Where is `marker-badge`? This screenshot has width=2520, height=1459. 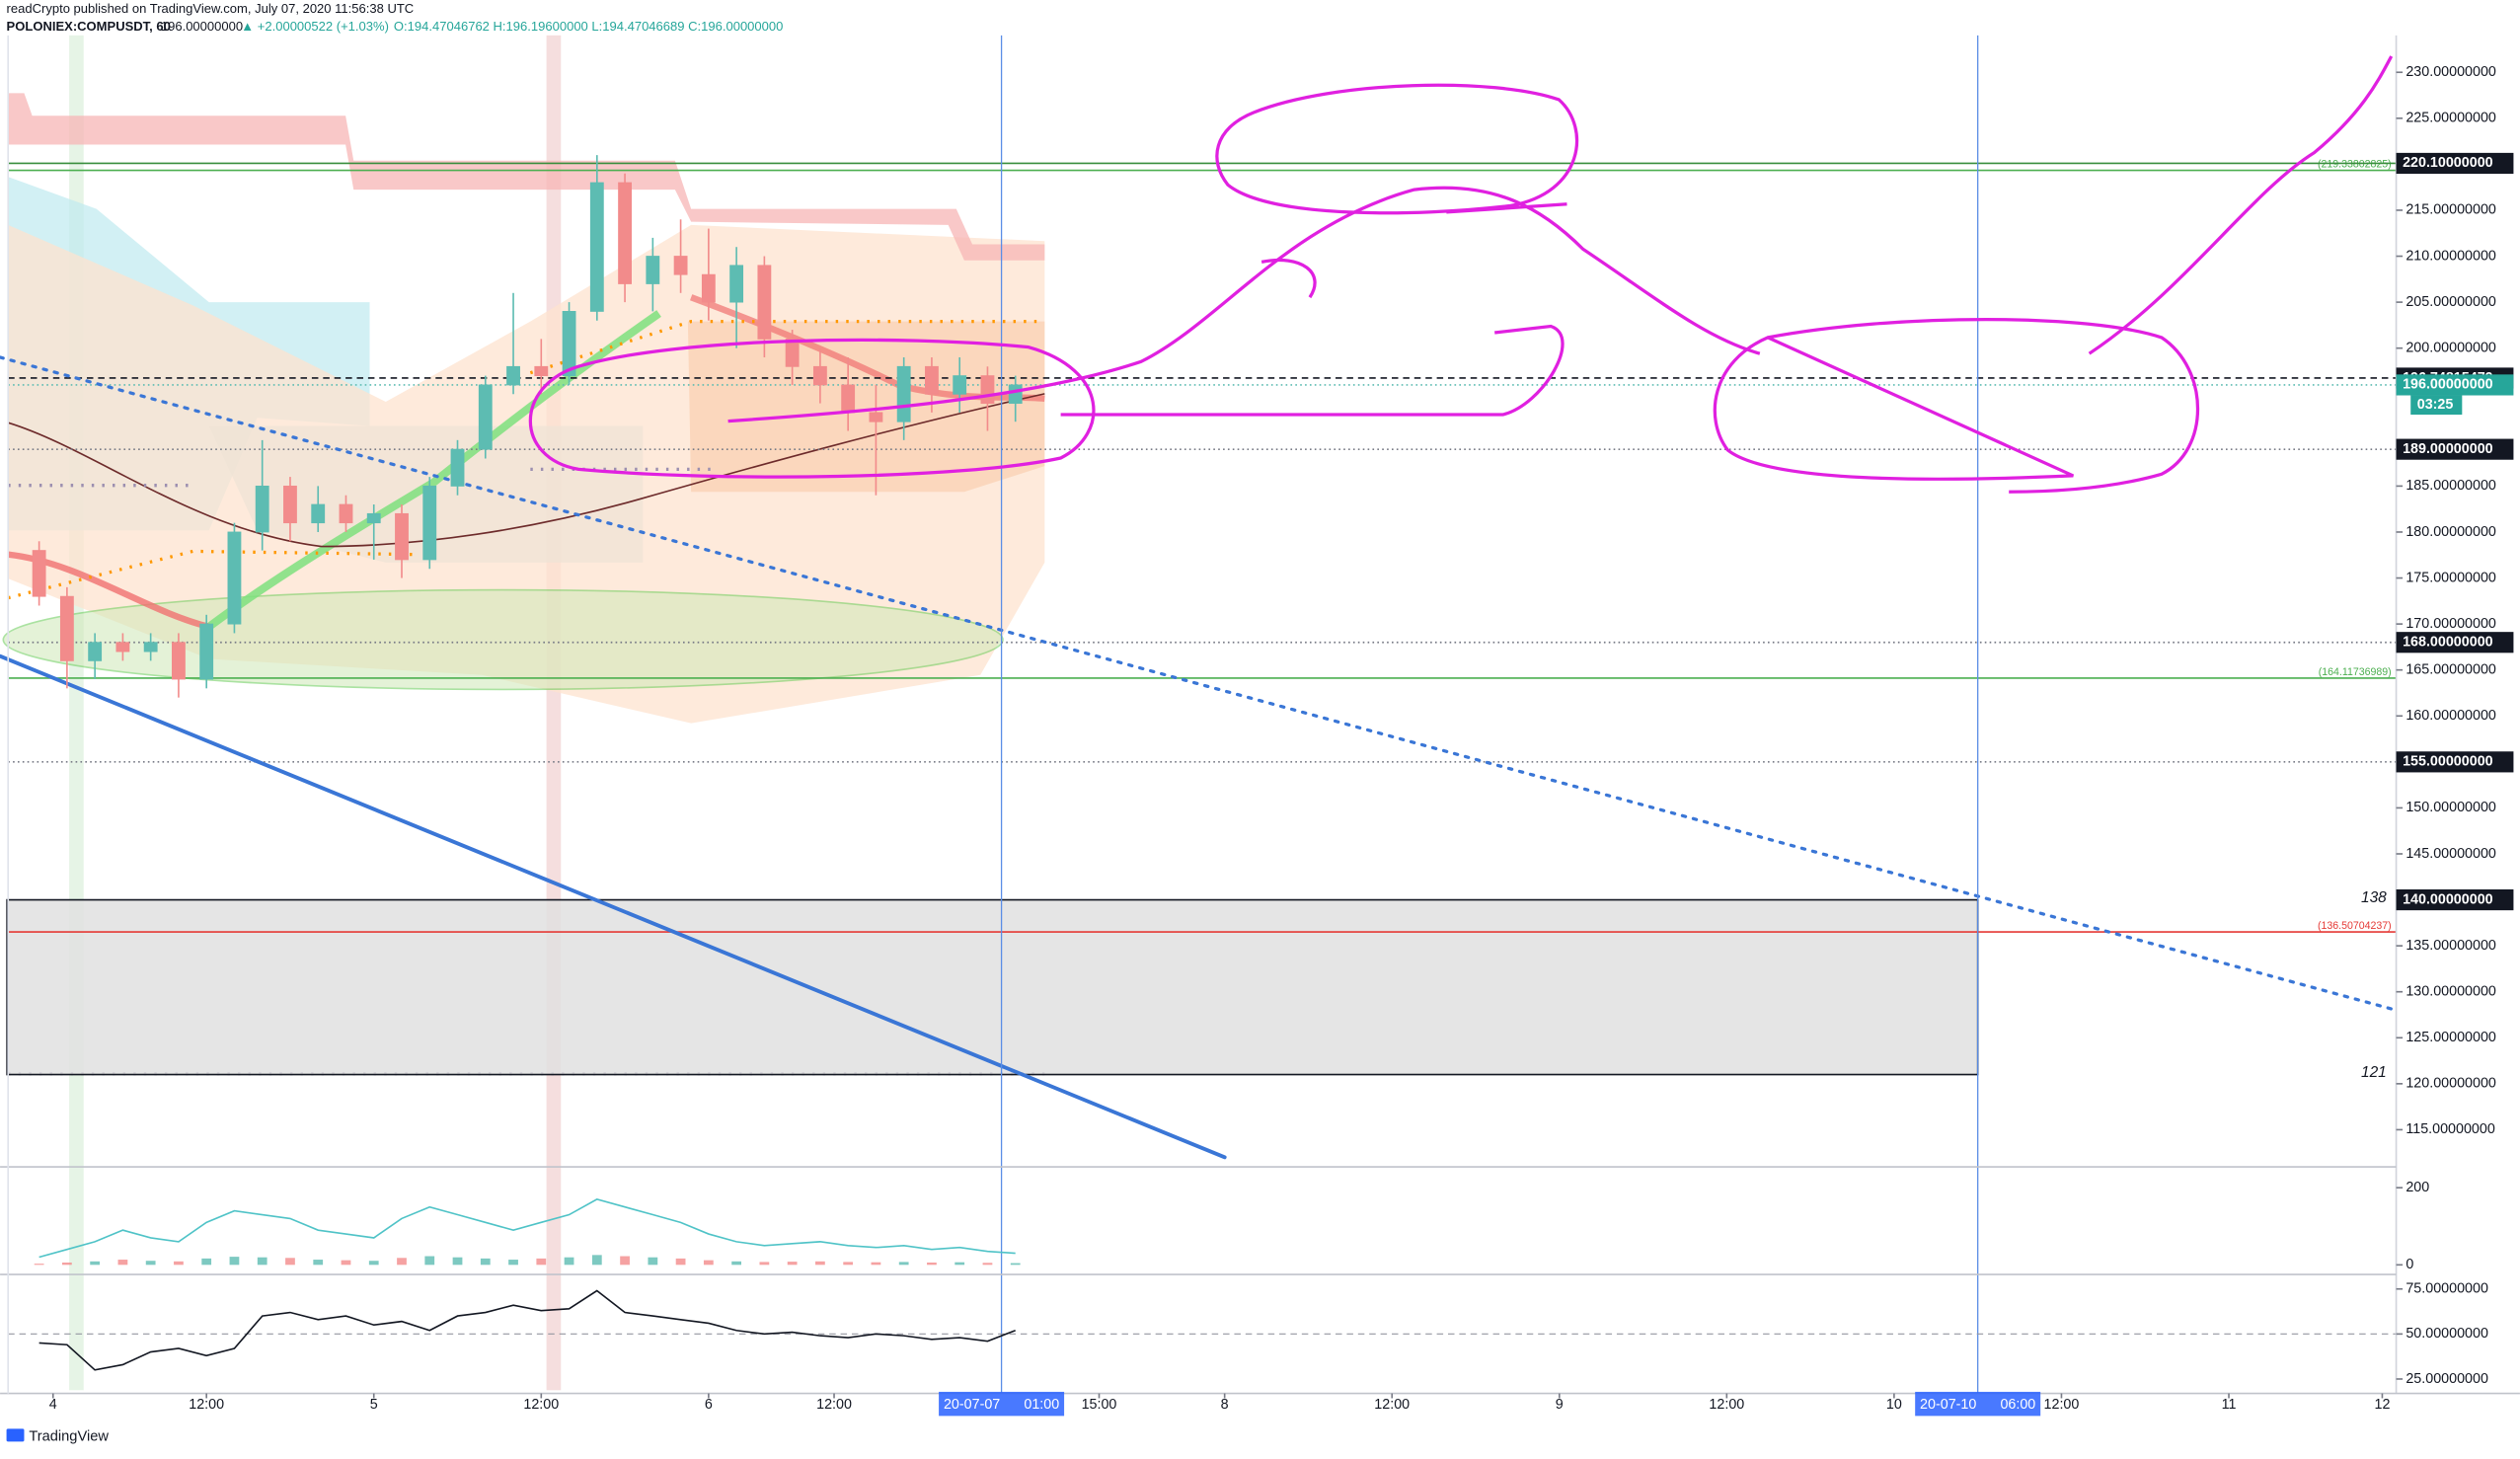
marker-badge is located at coordinates (1002, 1404).